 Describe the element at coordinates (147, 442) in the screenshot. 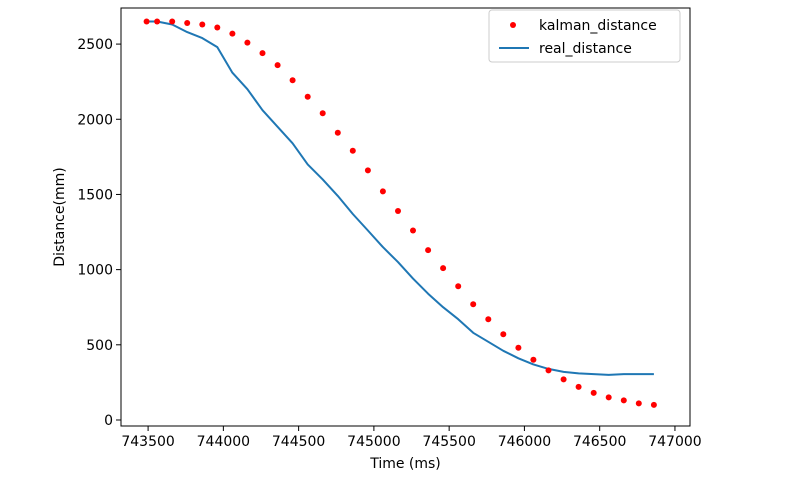

I see `x-tick-label: 743500` at that location.